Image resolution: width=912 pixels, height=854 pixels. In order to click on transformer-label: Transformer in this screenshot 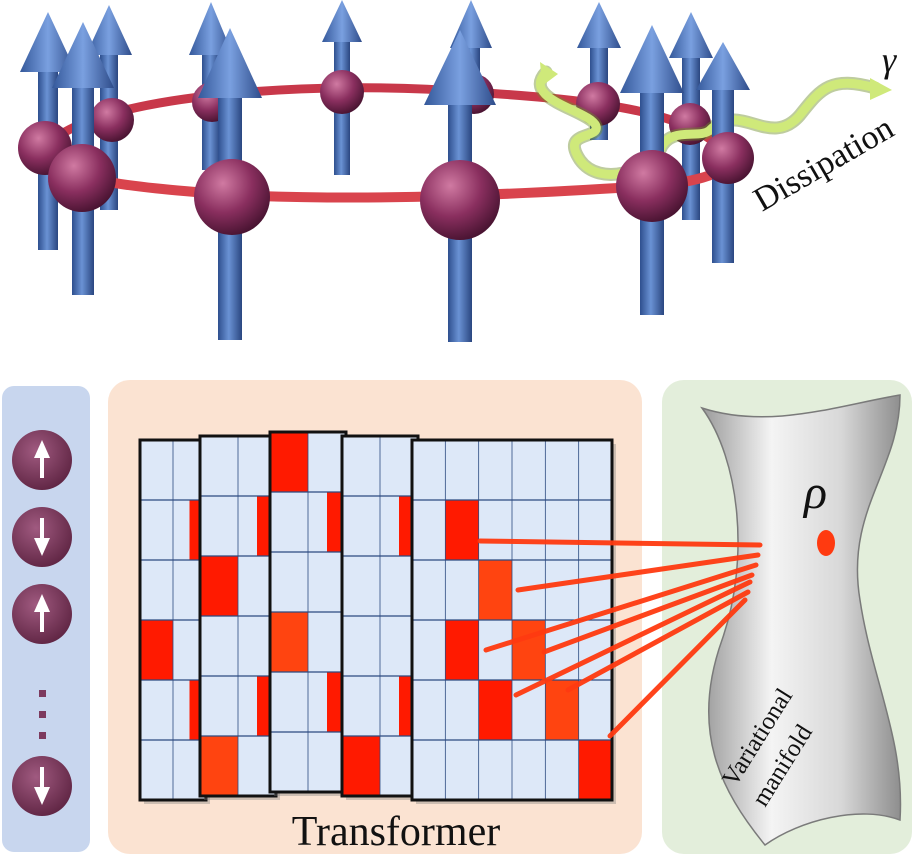, I will do `click(396, 831)`.